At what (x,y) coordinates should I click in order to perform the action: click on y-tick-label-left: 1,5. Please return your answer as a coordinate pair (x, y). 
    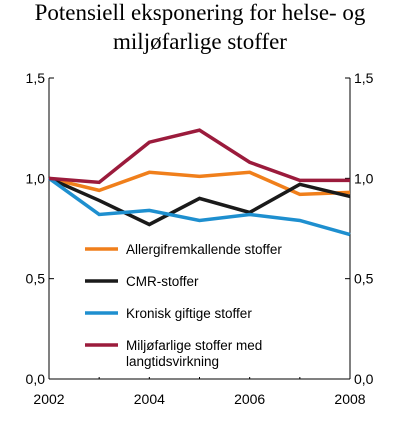
    Looking at the image, I should click on (36, 78).